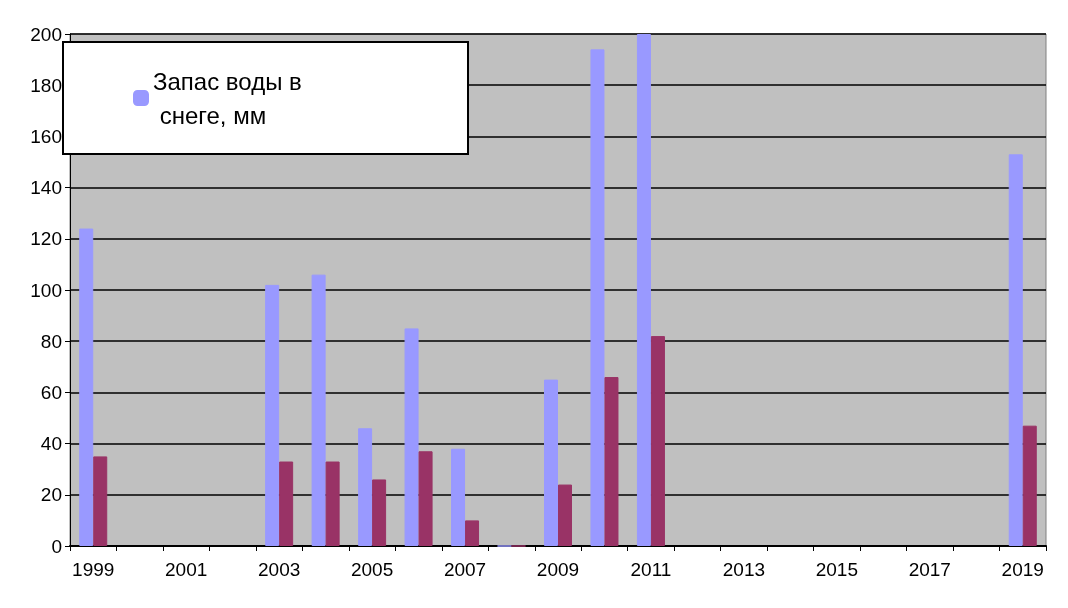 This screenshot has width=1068, height=608. I want to click on x-tick-label: 2017, so click(929, 569).